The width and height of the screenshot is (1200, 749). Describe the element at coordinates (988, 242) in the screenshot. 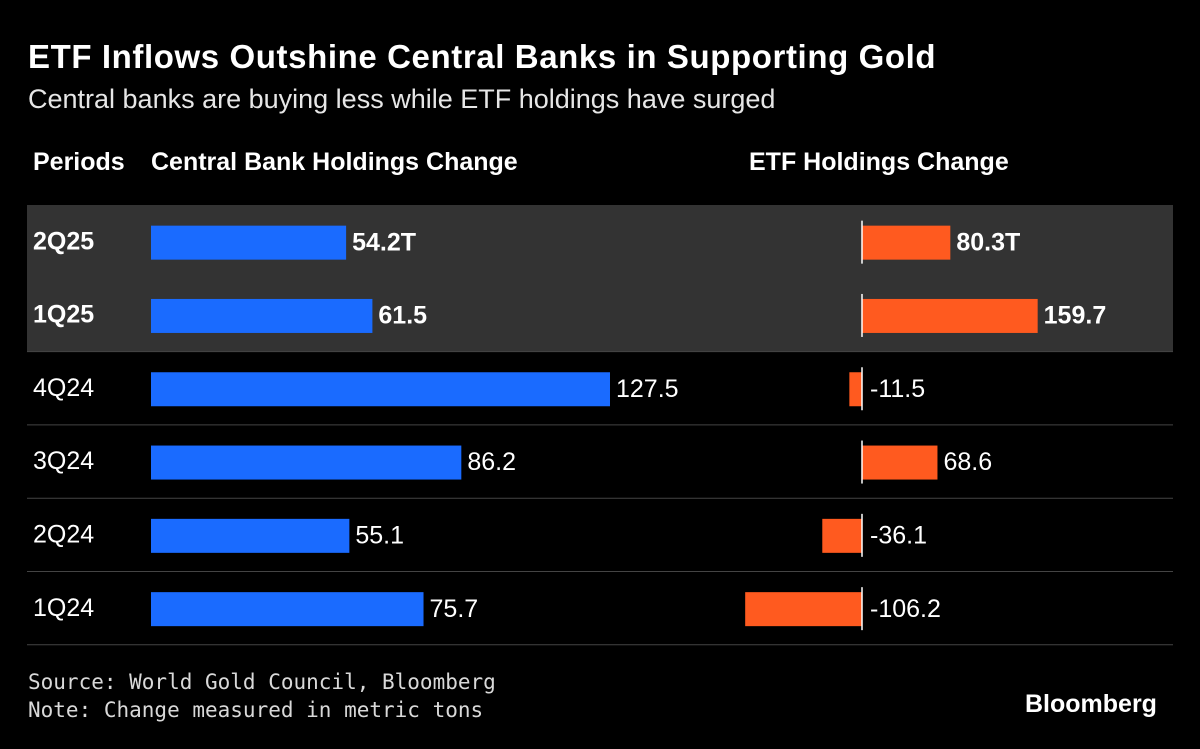

I see `etf-value-label: 80.3T` at that location.